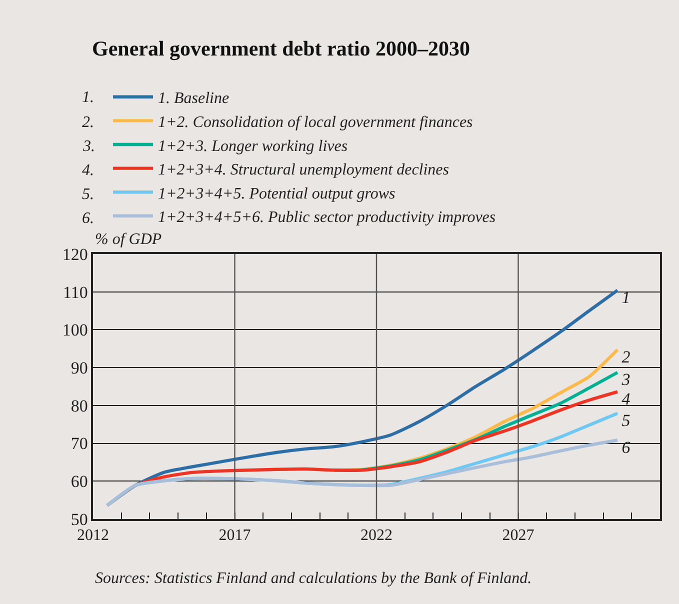 The image size is (679, 604). What do you see at coordinates (376, 535) in the screenshot?
I see `x-tick-label: 2022` at bounding box center [376, 535].